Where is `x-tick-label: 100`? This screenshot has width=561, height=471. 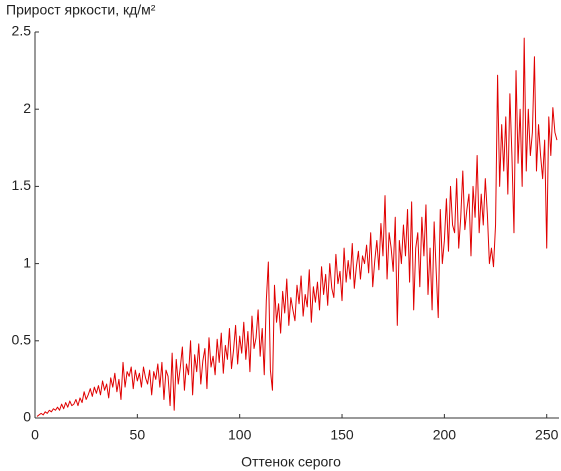
x-tick-label: 100 is located at coordinates (240, 435).